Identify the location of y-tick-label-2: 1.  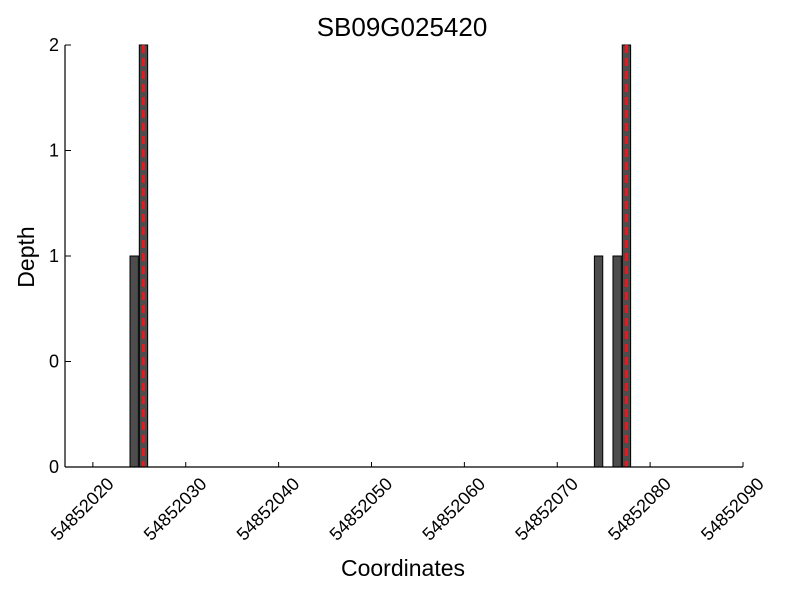
(54, 256).